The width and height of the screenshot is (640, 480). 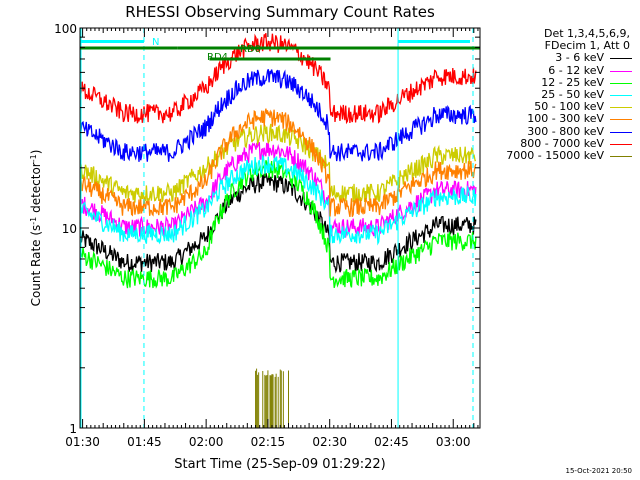 I want to click on x-tick-label: 02:30, so click(x=329, y=442).